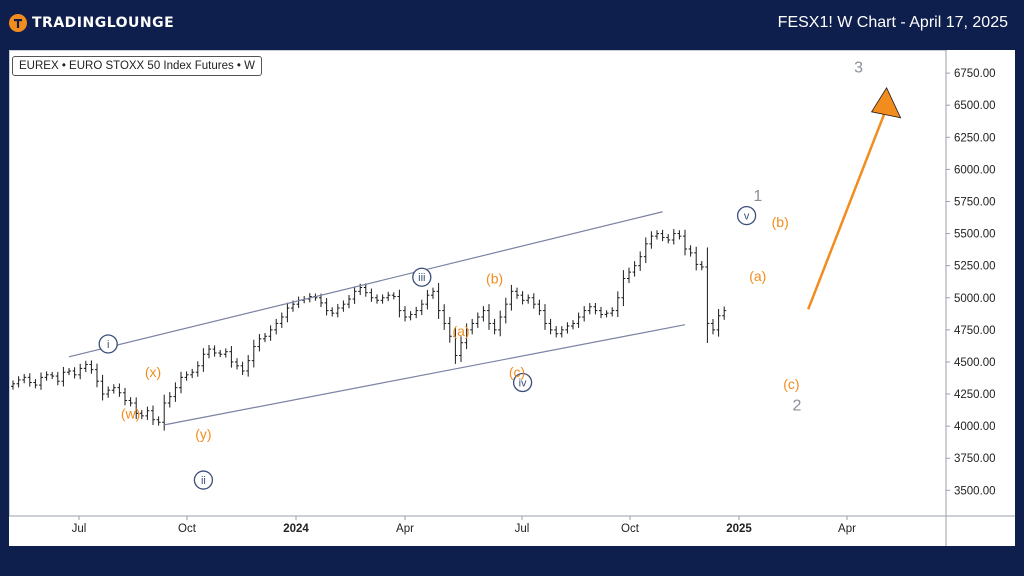 The height and width of the screenshot is (576, 1024). I want to click on wave-label: i, so click(108, 345).